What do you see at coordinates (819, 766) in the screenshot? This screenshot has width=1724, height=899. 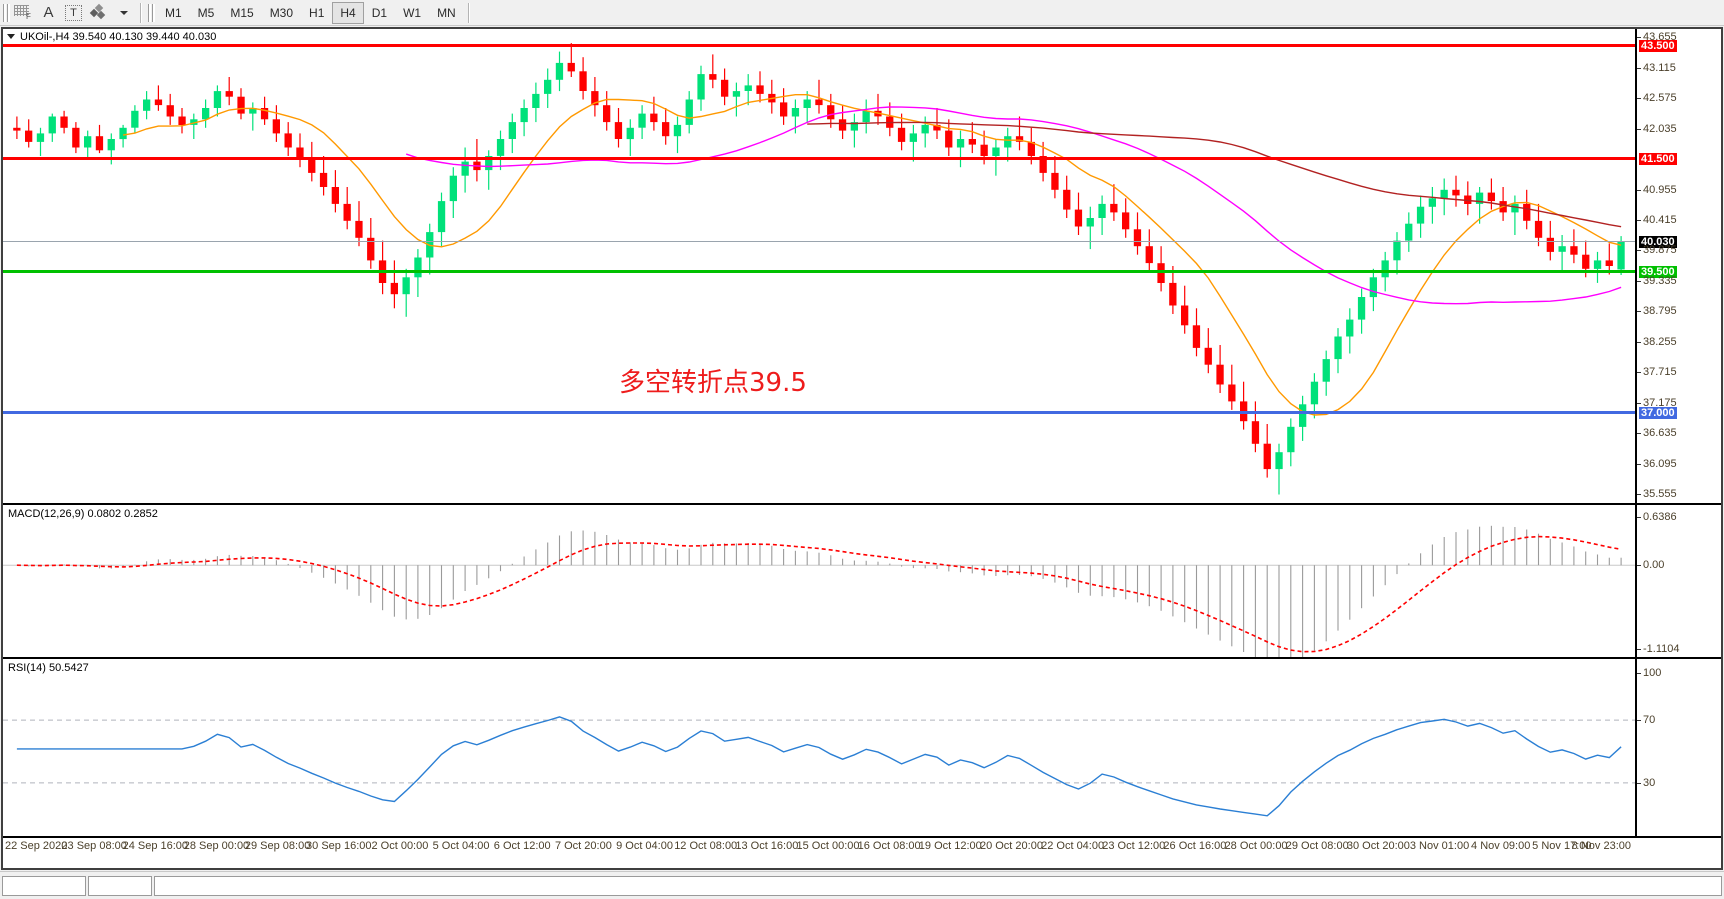 I see `rsi-plot` at bounding box center [819, 766].